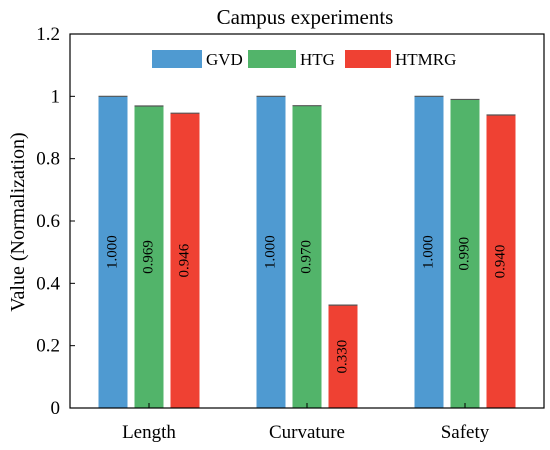  I want to click on legend-label-htg: HTG, so click(317, 59).